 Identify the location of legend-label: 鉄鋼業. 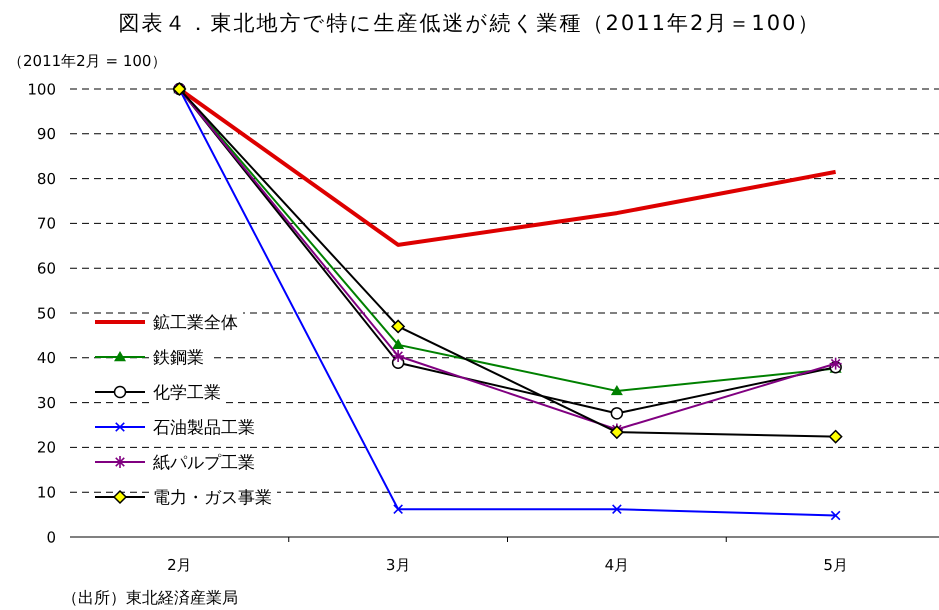
(178, 358).